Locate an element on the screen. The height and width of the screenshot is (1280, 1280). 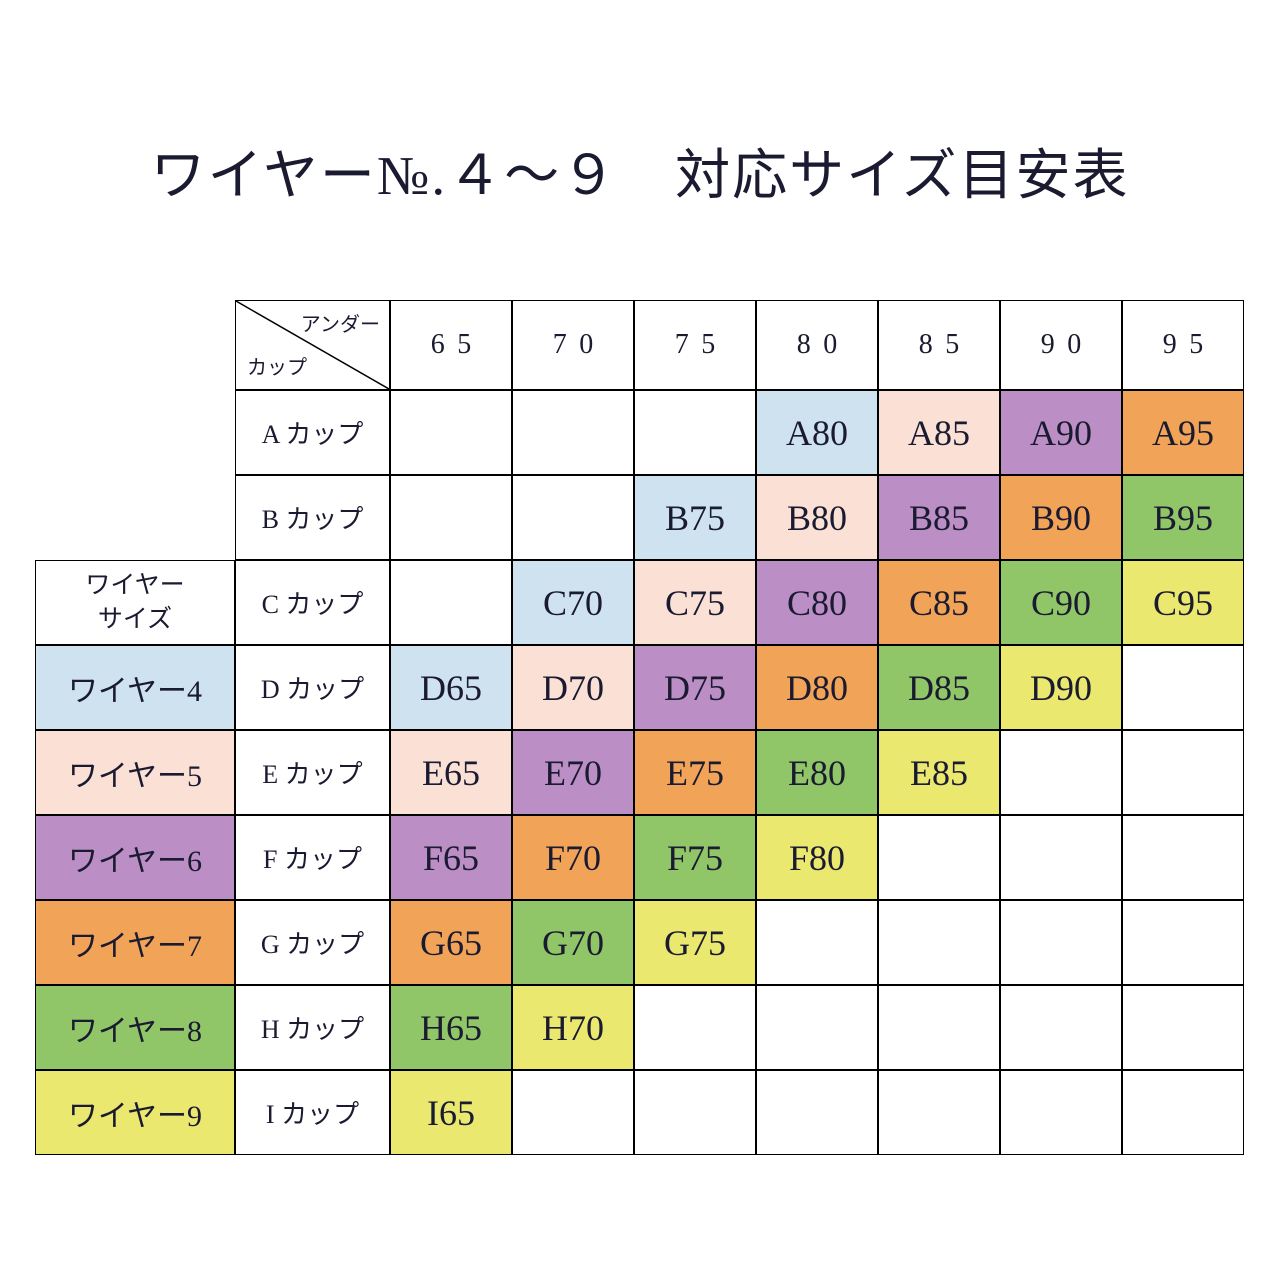
corner-header-cell: アンダー カップ is located at coordinates (312, 345).